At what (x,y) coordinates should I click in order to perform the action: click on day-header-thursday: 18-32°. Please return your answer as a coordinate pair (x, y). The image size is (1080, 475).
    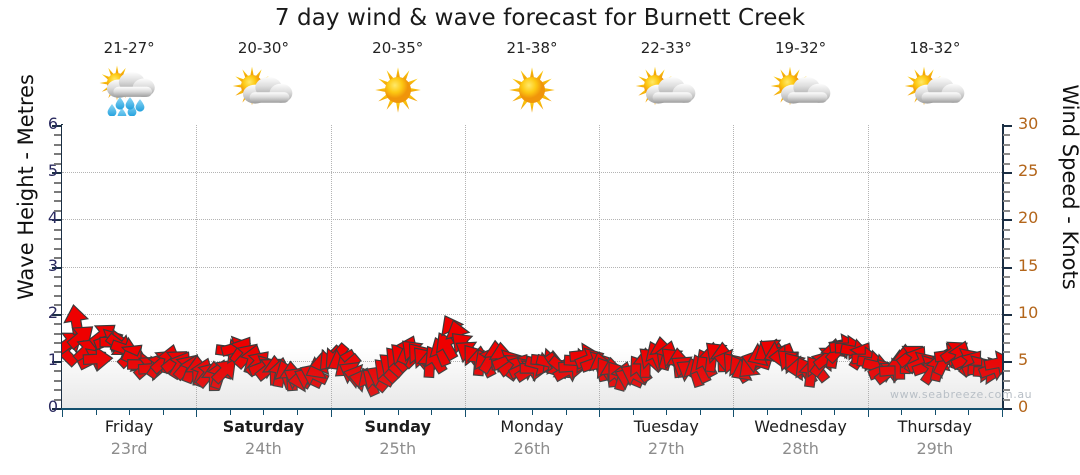
    Looking at the image, I should click on (935, 82).